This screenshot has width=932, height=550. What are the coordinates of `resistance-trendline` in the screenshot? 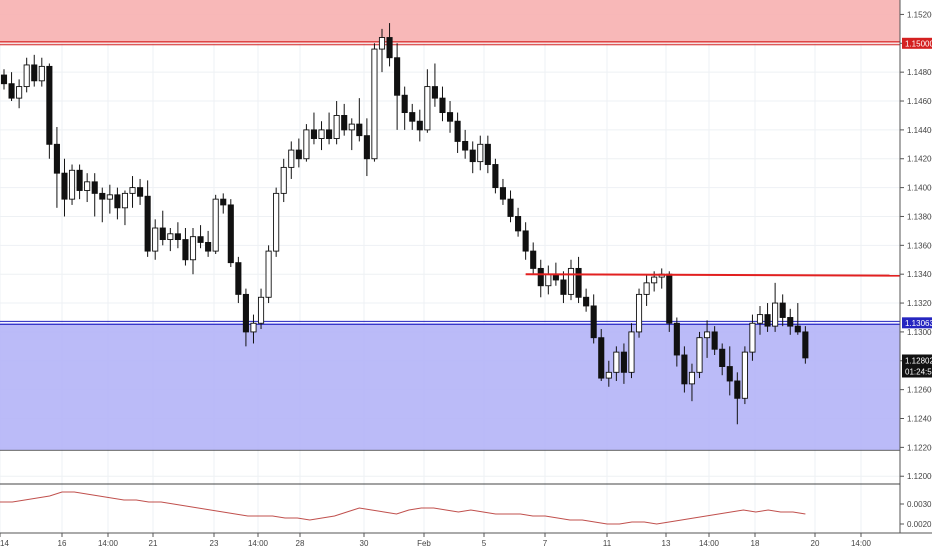 It's located at (713, 275).